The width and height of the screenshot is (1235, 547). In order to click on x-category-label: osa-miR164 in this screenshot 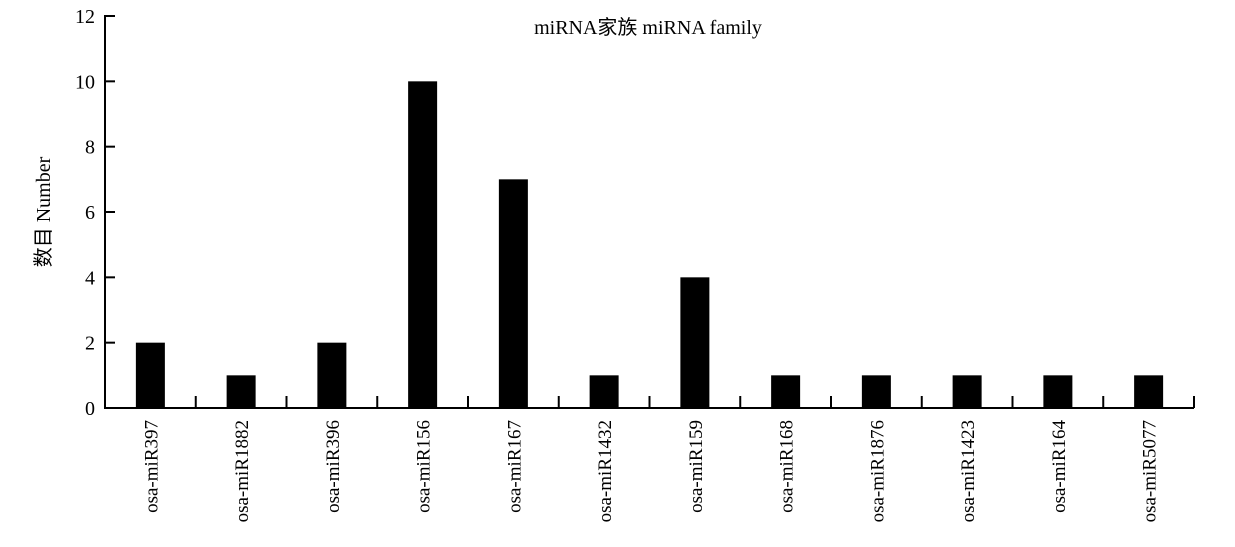, I will do `click(1059, 466)`.